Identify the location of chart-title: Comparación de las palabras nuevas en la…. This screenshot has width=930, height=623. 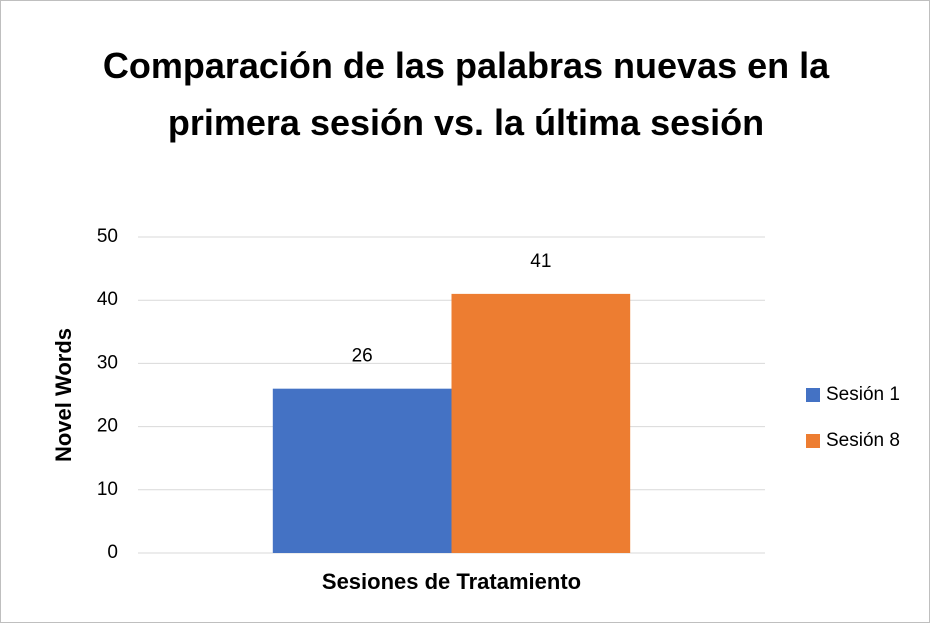
(466, 94).